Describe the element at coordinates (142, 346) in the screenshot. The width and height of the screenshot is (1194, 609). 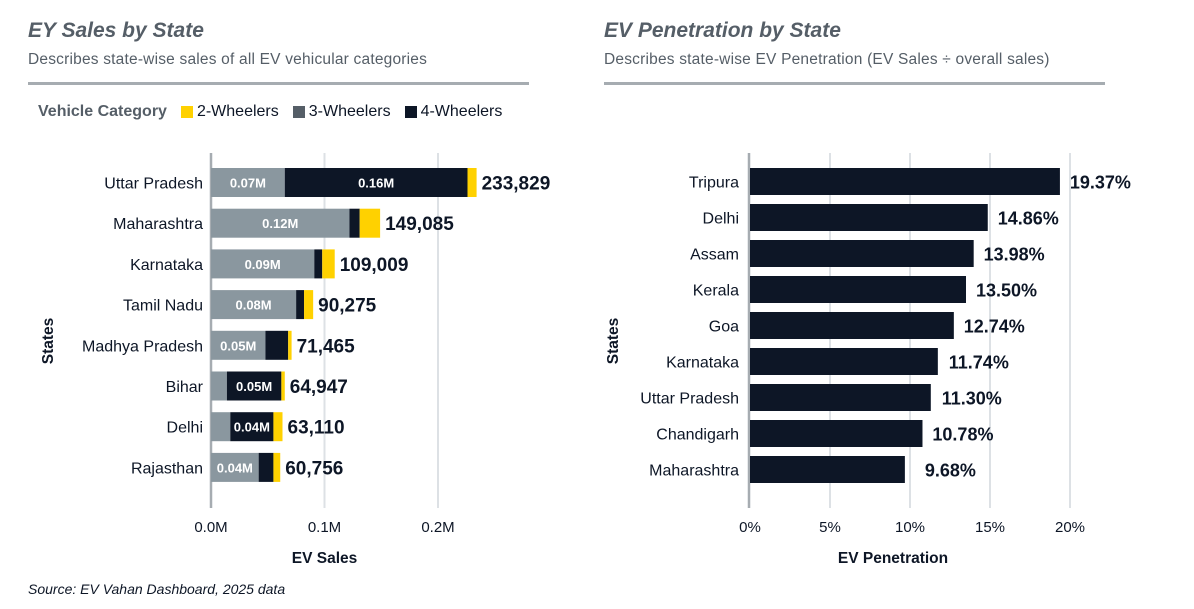
I see `category-label: Madhya Pradesh` at that location.